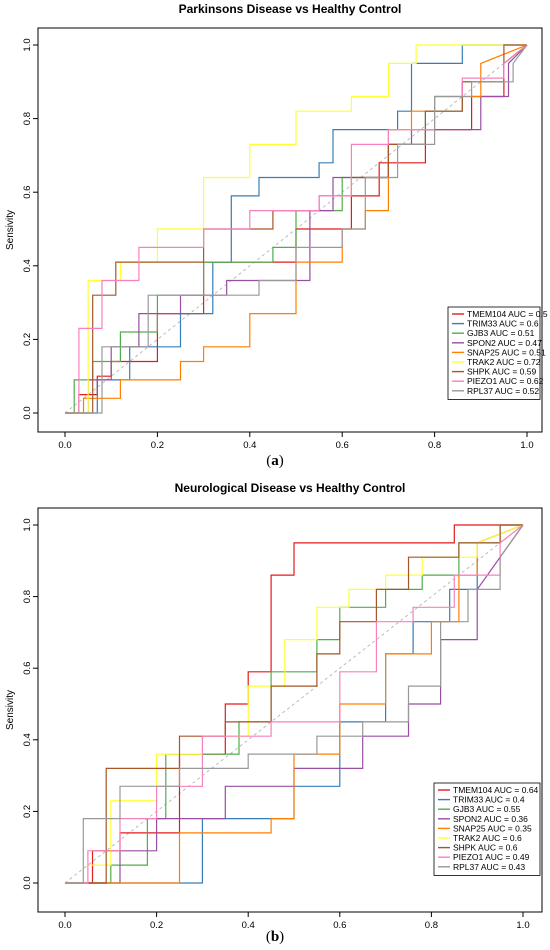 The image size is (550, 950). What do you see at coordinates (282, 937) in the screenshot?
I see `panel-label-b-close: )` at bounding box center [282, 937].